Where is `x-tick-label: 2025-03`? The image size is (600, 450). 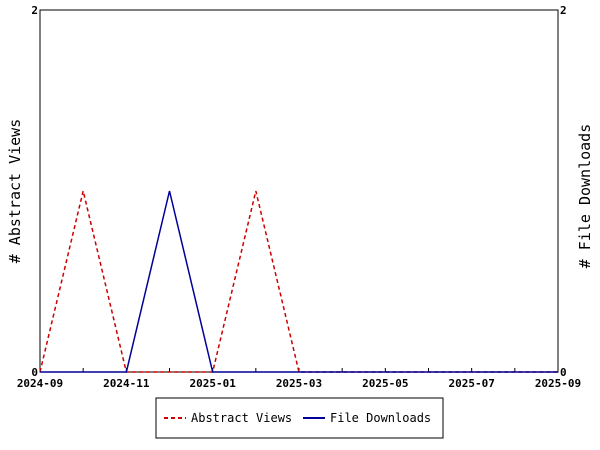 x-tick-label: 2025-03 is located at coordinates (299, 383).